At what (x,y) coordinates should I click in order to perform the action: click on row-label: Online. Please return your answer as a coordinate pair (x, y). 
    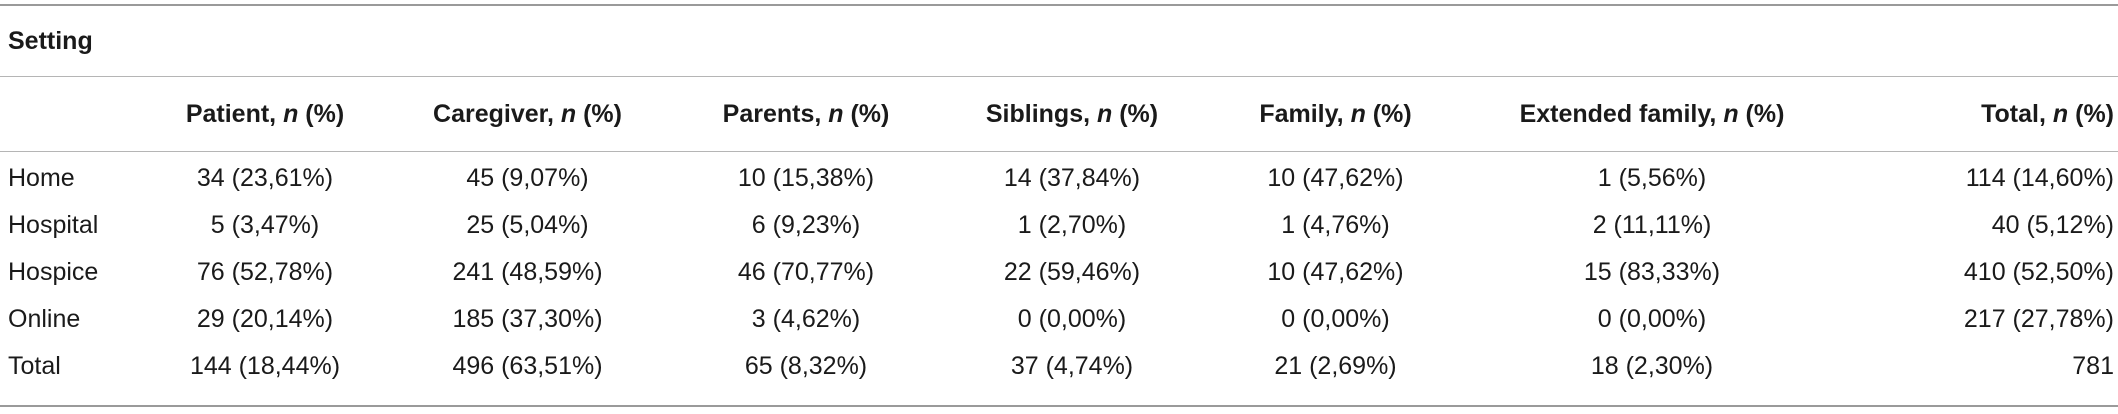
    Looking at the image, I should click on (44, 319).